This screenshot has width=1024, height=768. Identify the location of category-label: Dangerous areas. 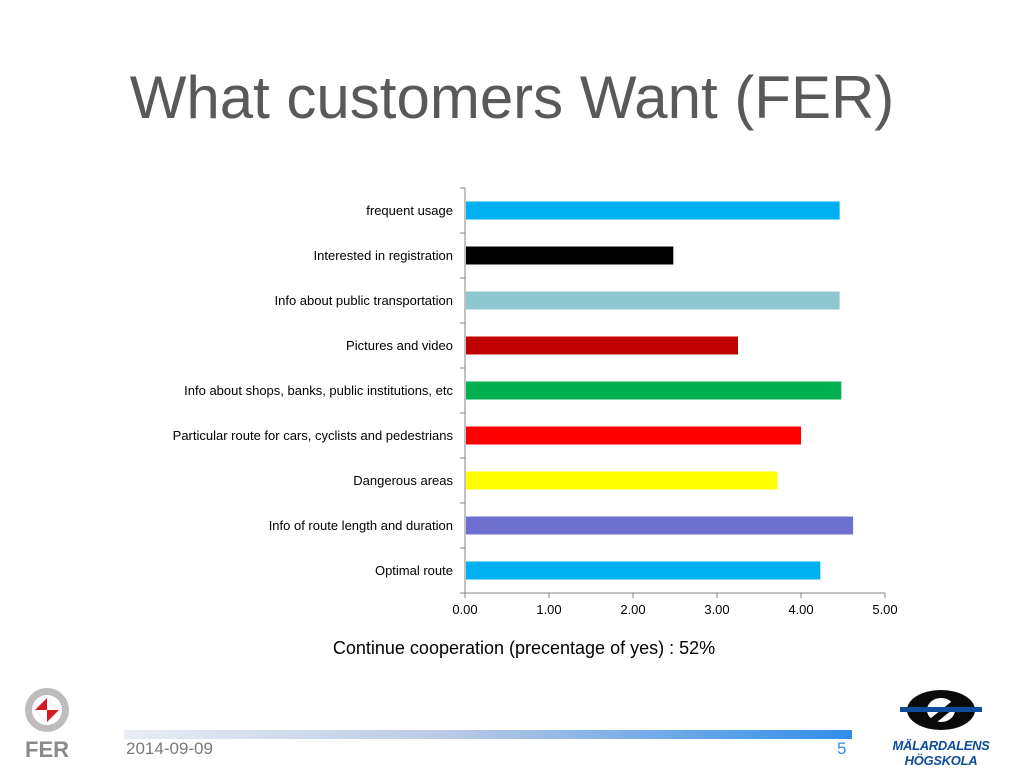
(403, 480).